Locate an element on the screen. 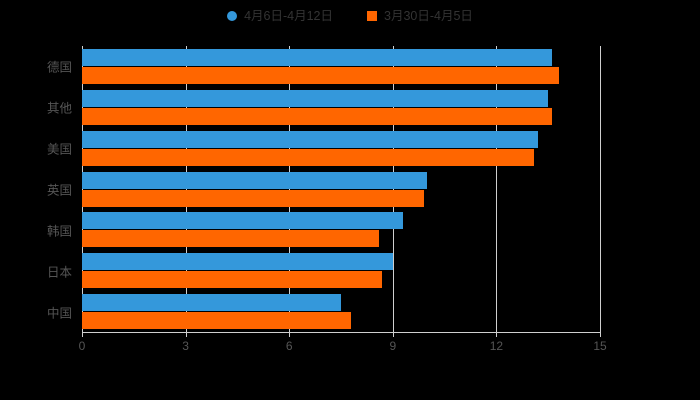 This screenshot has width=700, height=400. legend-item-1: 4月6日-4月12日 is located at coordinates (280, 16).